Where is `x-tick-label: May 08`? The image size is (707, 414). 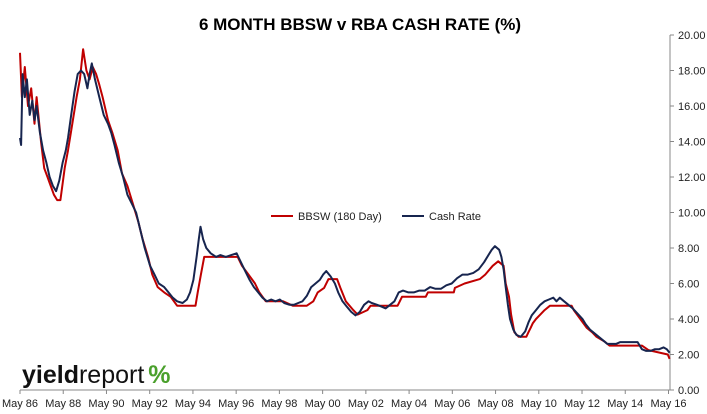
x-tick-label: May 08 is located at coordinates (496, 404).